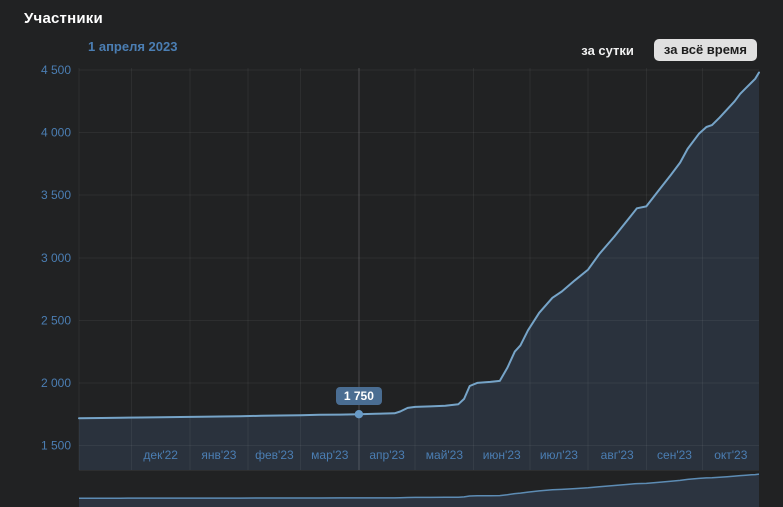 The height and width of the screenshot is (507, 783). What do you see at coordinates (674, 455) in the screenshot?
I see `x-axis-label: сен'23` at bounding box center [674, 455].